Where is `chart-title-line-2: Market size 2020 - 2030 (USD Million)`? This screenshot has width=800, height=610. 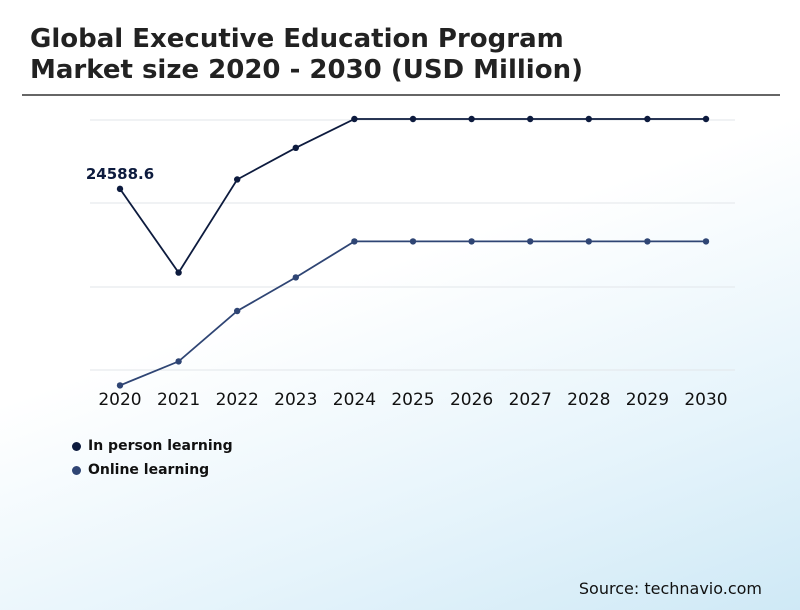
chart-title-line-2: Market size 2020 - 2030 (USD Million) is located at coordinates (306, 70).